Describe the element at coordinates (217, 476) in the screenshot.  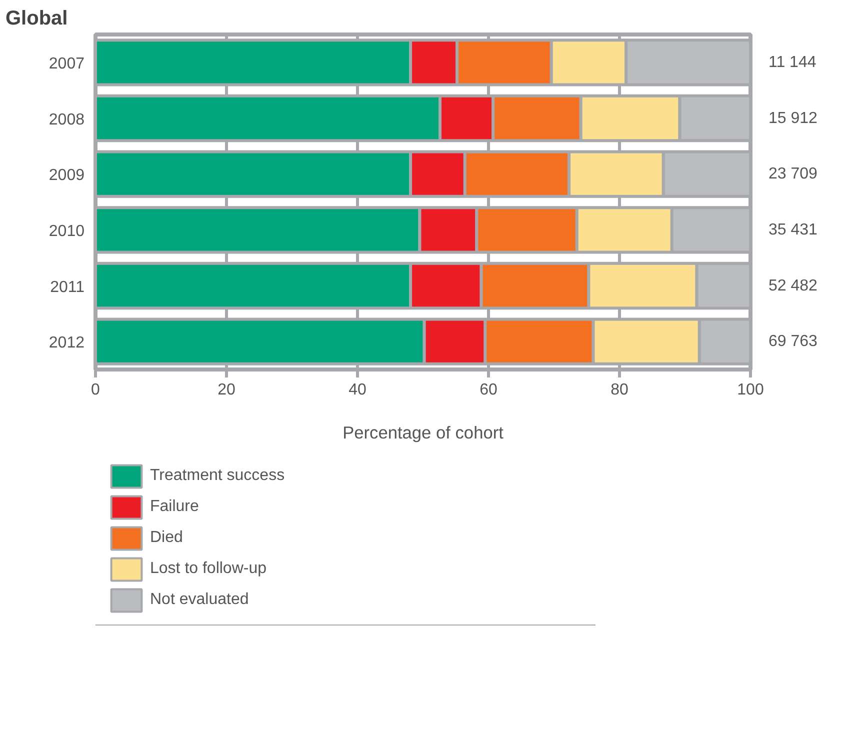
I see `legend-label: Treatment success` at that location.